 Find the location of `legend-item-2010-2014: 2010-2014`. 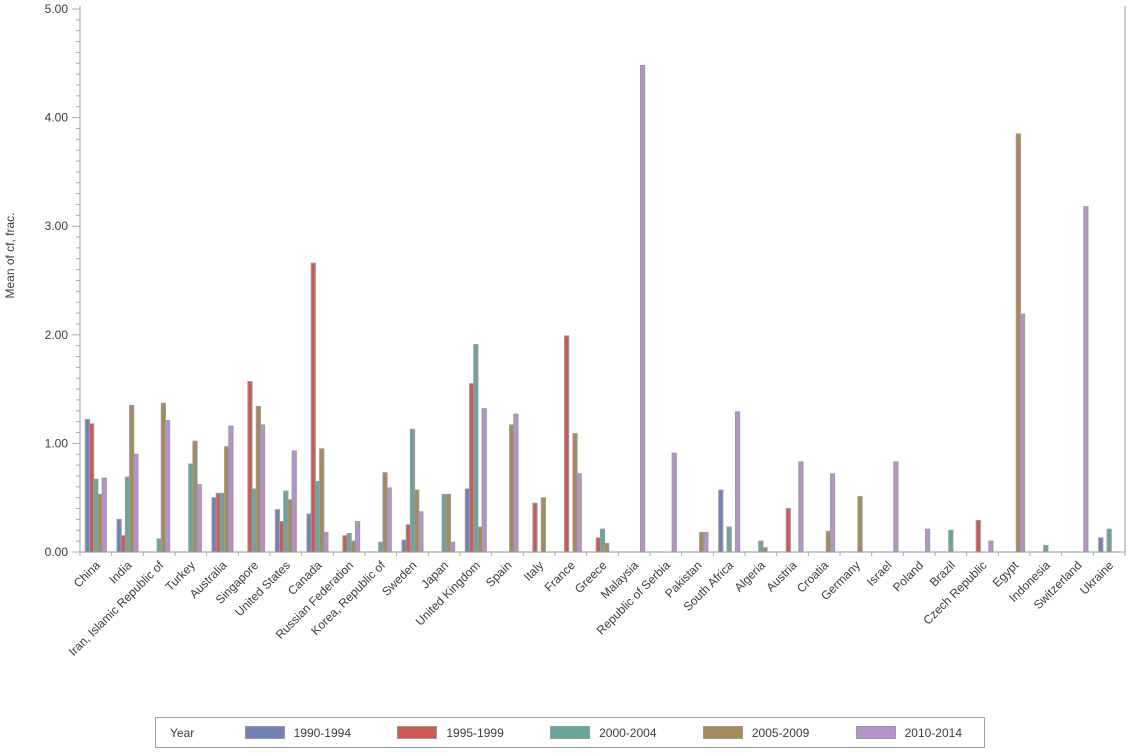

legend-item-2010-2014: 2010-2014 is located at coordinates (908, 732).